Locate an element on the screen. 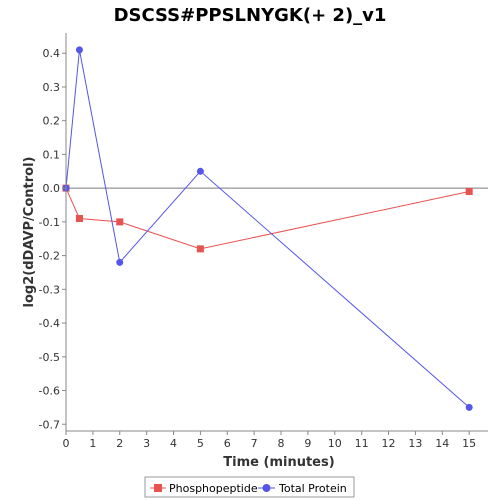  x-tick-label: 6 is located at coordinates (227, 443).